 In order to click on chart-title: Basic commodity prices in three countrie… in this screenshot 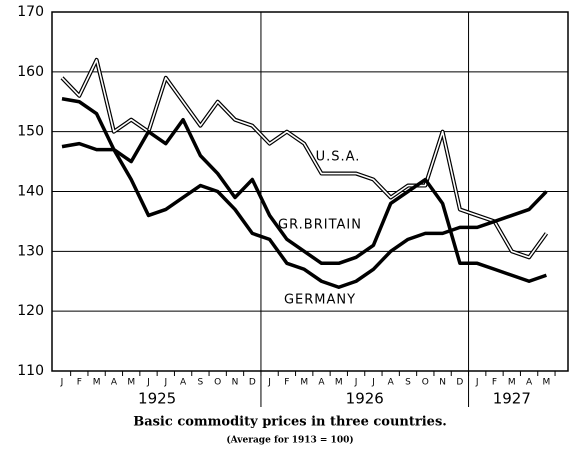, I will do `click(290, 422)`.